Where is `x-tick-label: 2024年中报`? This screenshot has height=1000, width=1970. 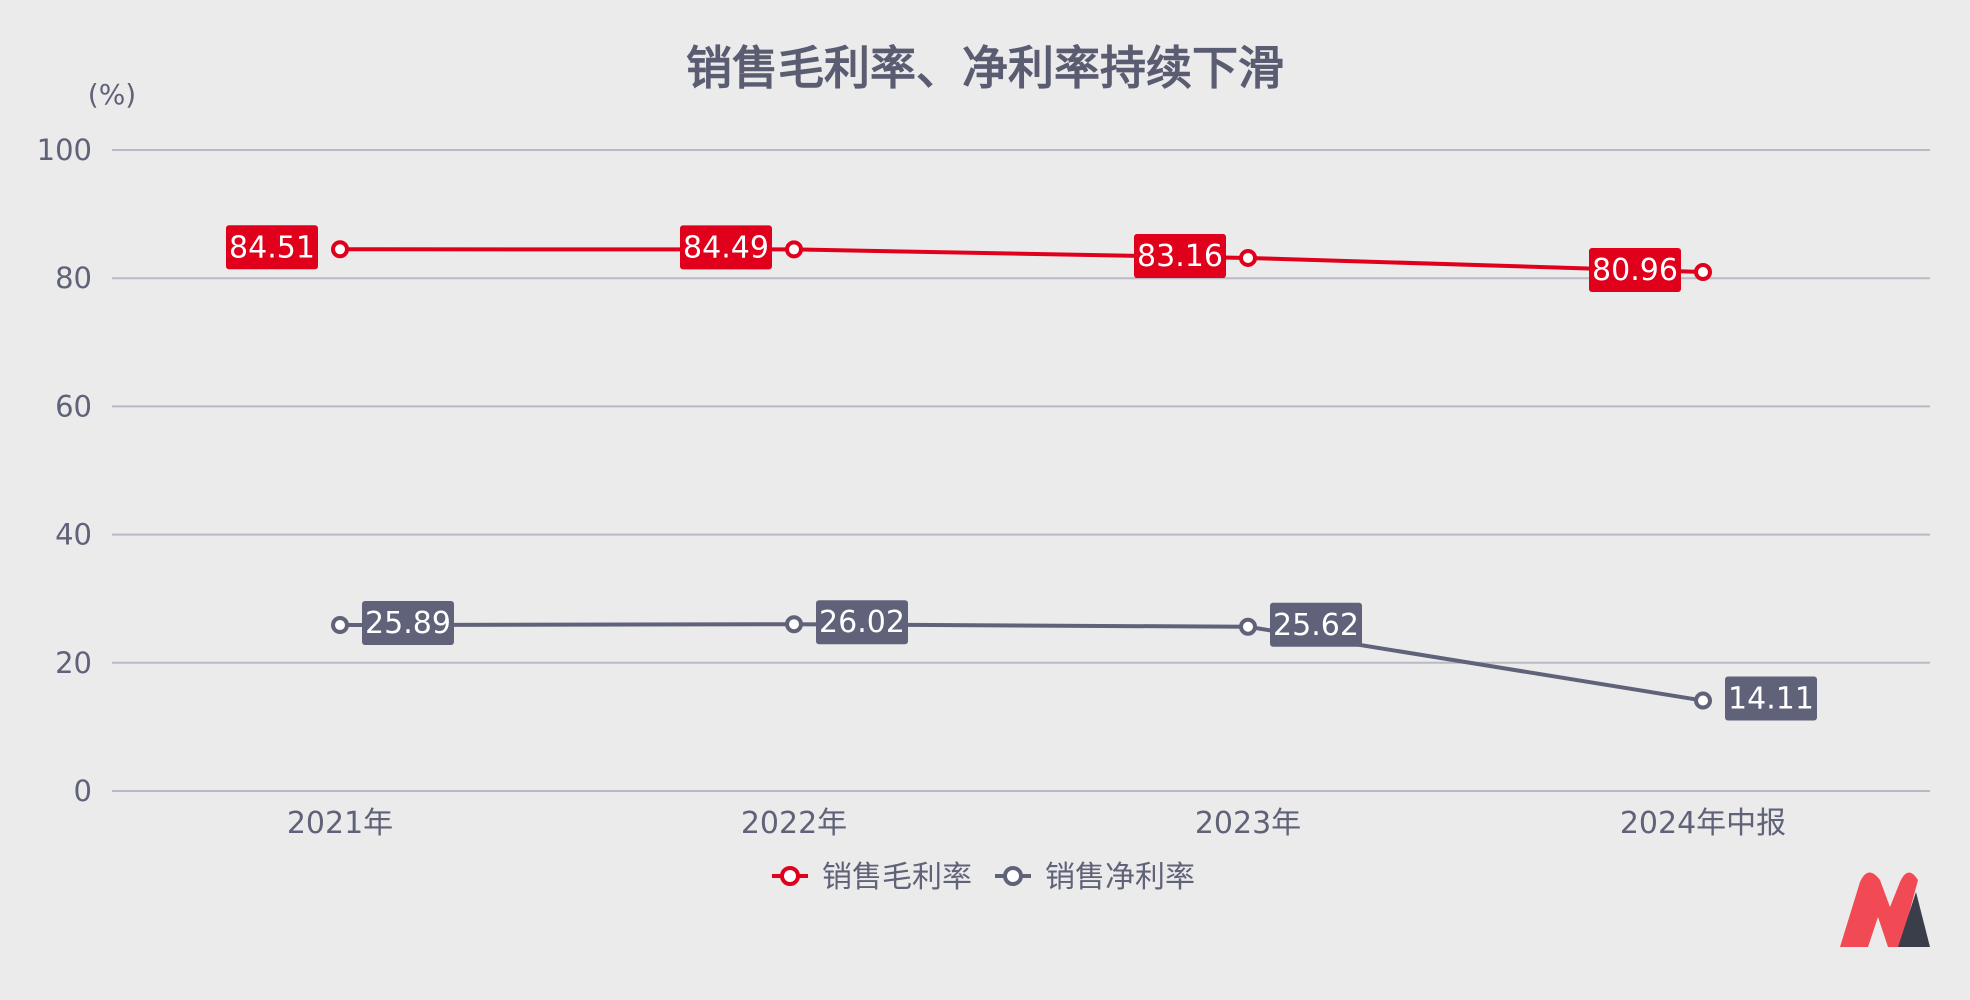
x-tick-label: 2024年中报 is located at coordinates (1703, 823).